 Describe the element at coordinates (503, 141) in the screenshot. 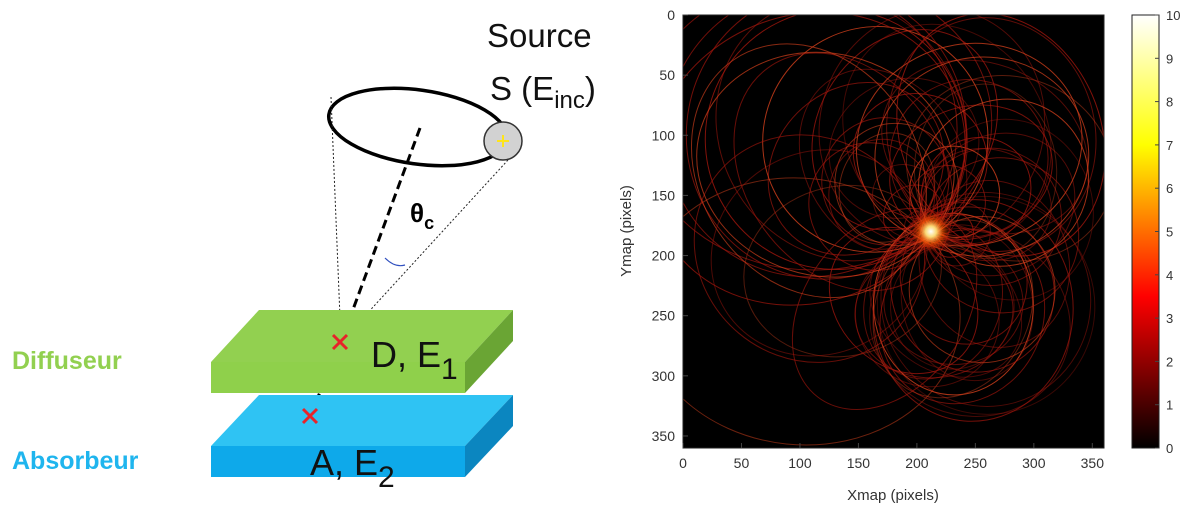

I see `source-point-icon` at that location.